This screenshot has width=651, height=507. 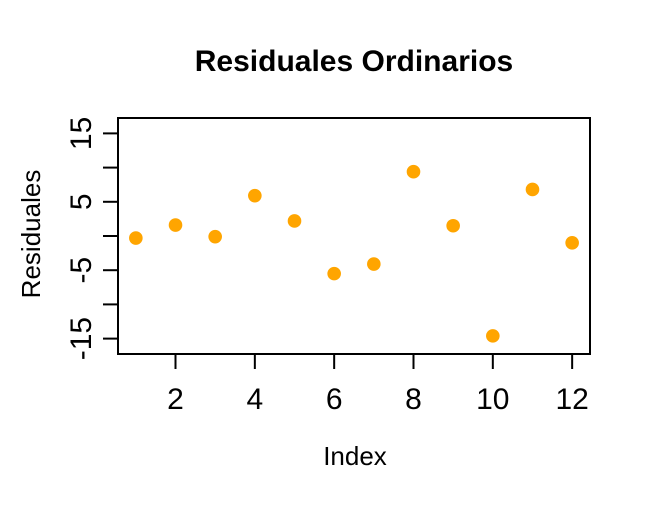 I want to click on y-tick-label: -5, so click(x=81, y=270).